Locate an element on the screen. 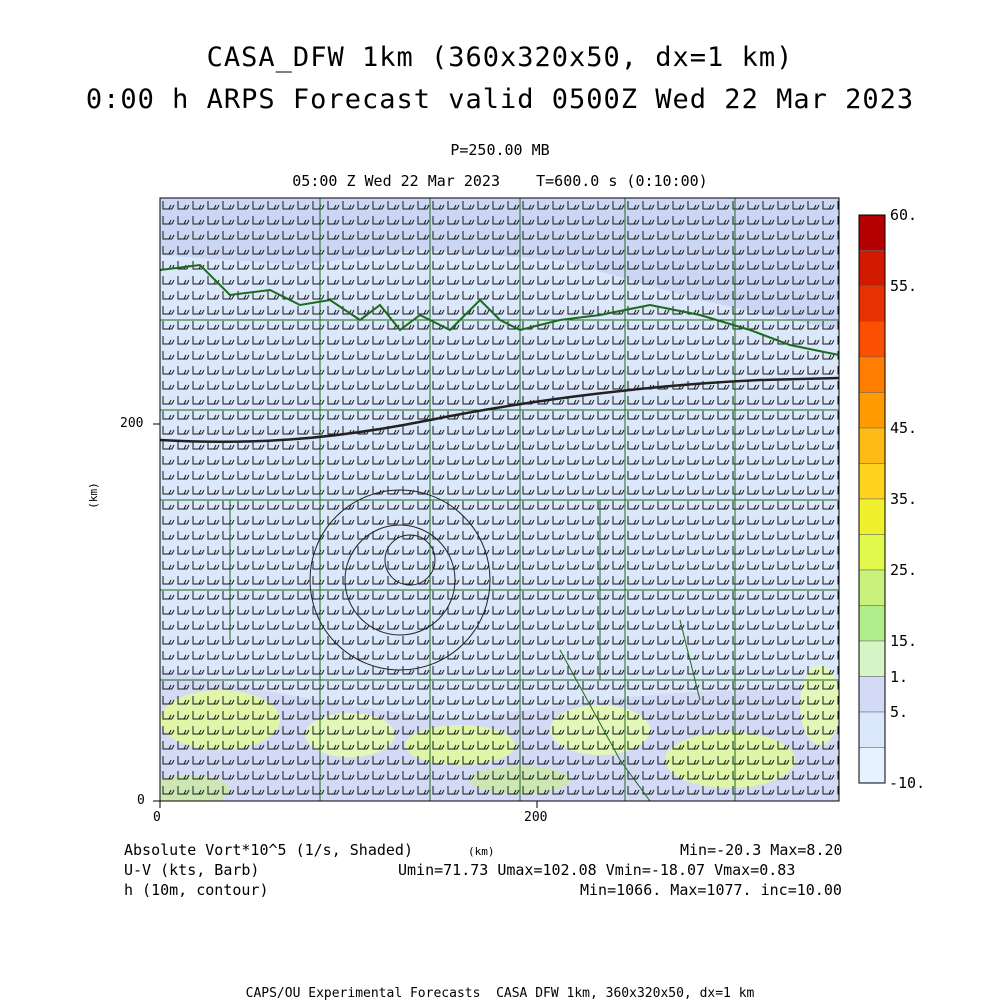 This screenshot has height=1001, width=1000. chart-title-line1: CASA_DFW 1km (360x320x50, dx=1 km) is located at coordinates (500, 57).